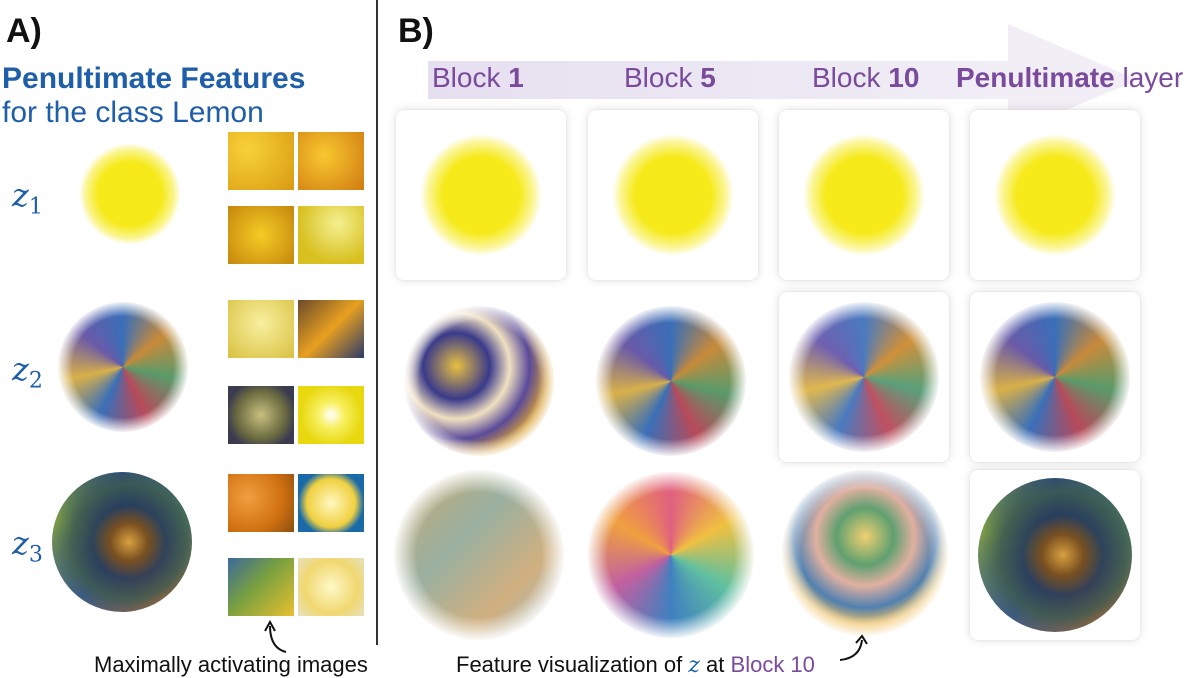  I want to click on panel-a-title-bold: Penultimate Features, so click(154, 78).